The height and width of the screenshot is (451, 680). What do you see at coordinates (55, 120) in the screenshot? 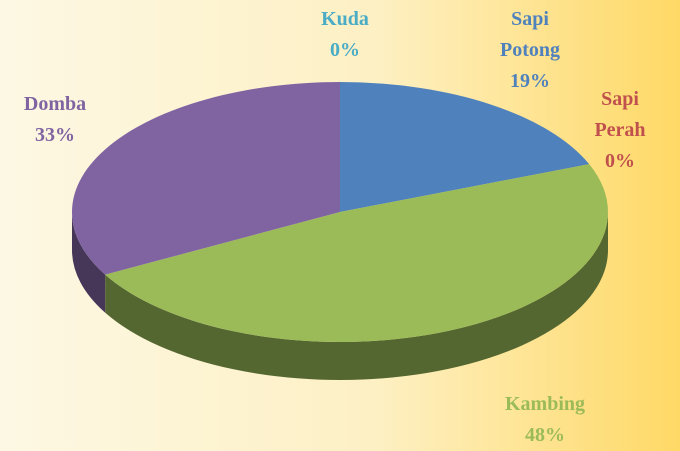
I see `data-label: Domba 33%` at bounding box center [55, 120].